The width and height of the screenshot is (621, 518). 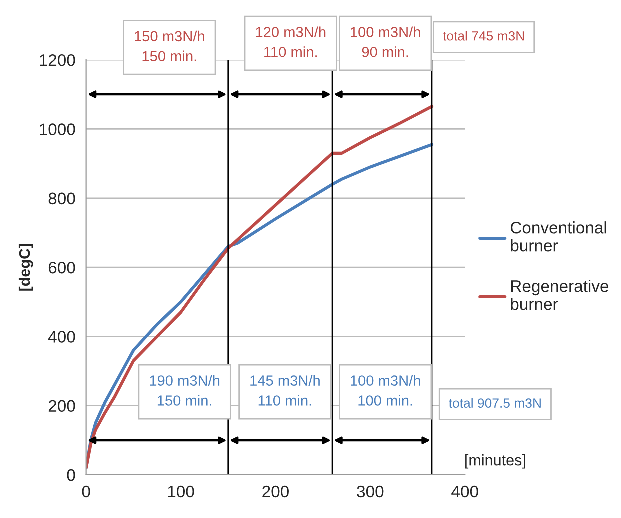 What do you see at coordinates (62, 198) in the screenshot?
I see `y-tick-label: 800` at bounding box center [62, 198].